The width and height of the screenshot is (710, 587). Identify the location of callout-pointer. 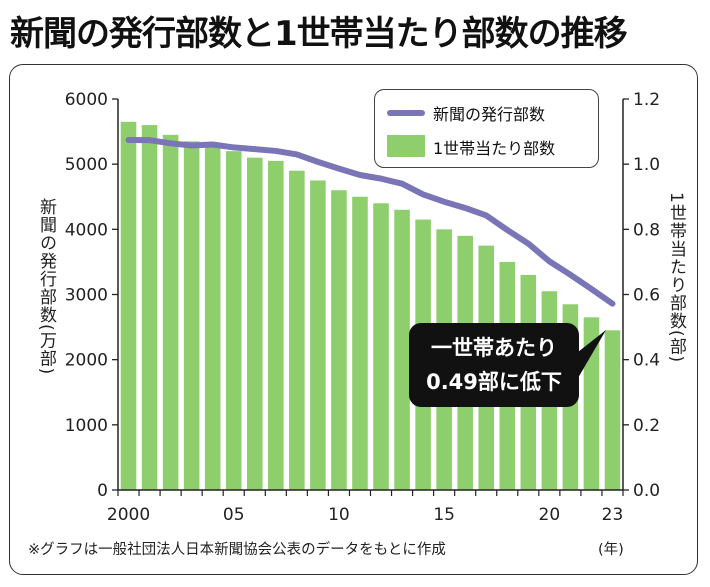
(592, 354).